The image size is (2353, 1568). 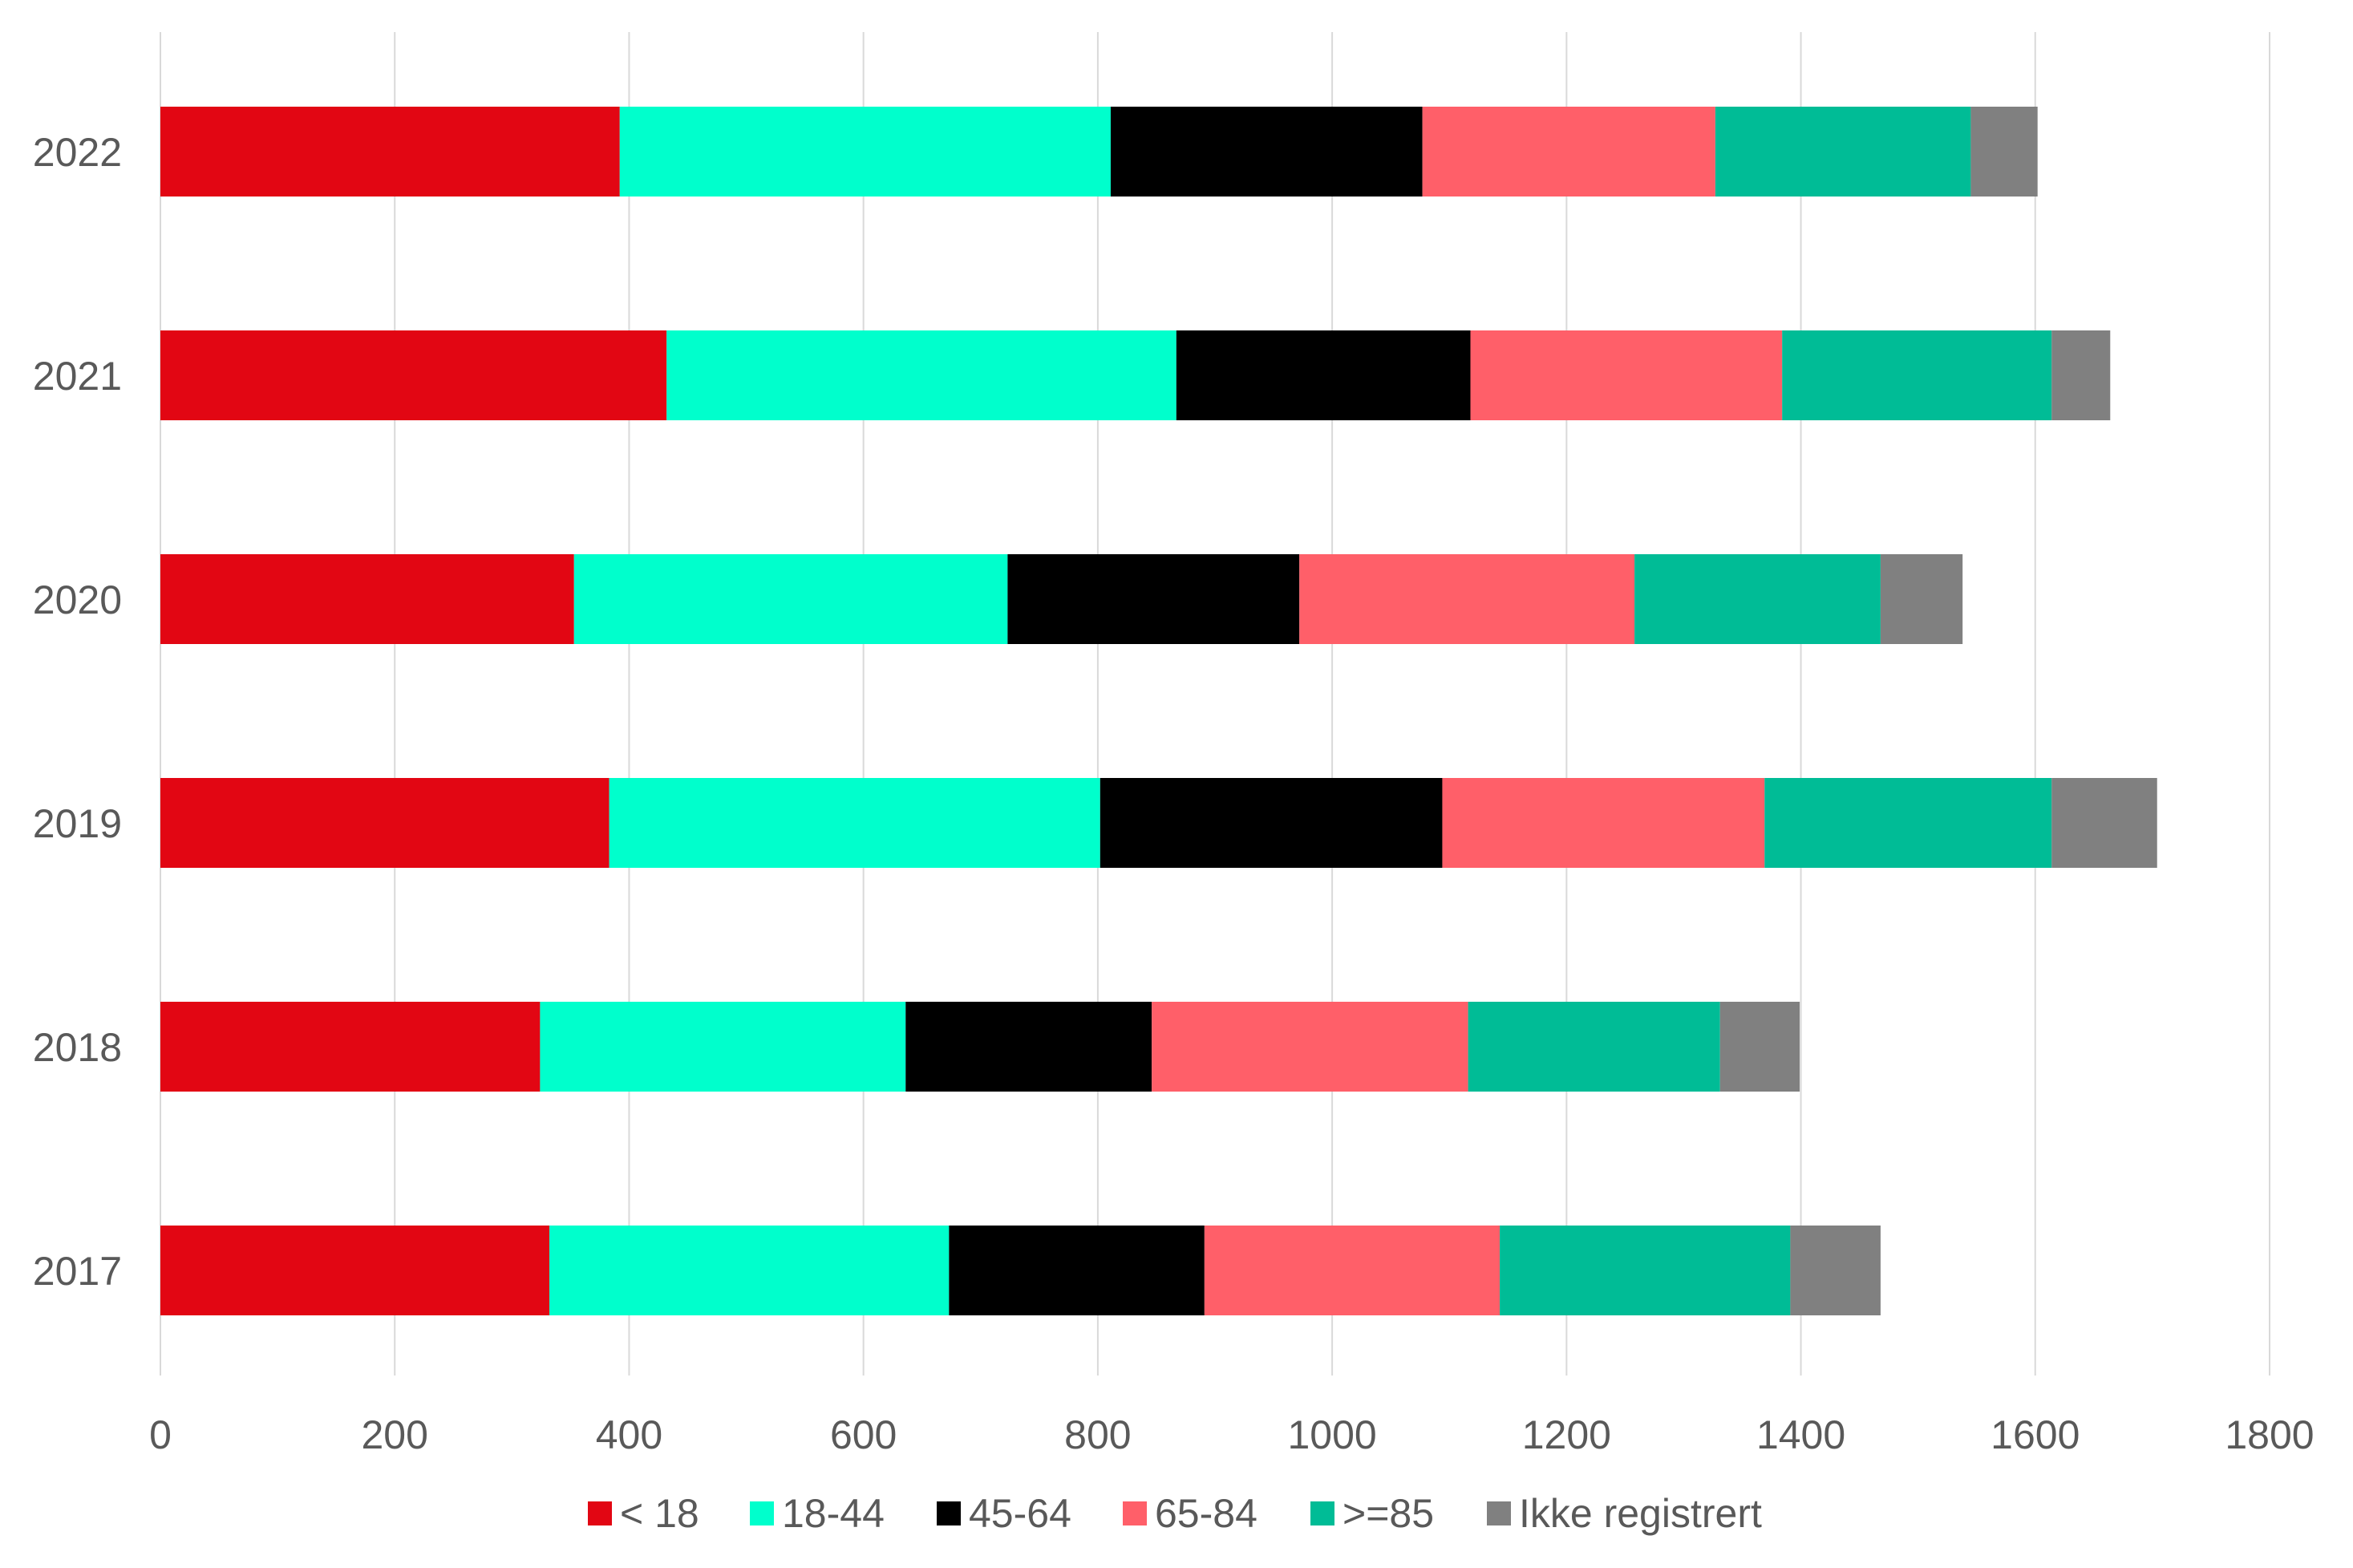 What do you see at coordinates (77, 712) in the screenshot?
I see `y-axis-labels: 2022 2021 2020 2019 2018 2017` at bounding box center [77, 712].